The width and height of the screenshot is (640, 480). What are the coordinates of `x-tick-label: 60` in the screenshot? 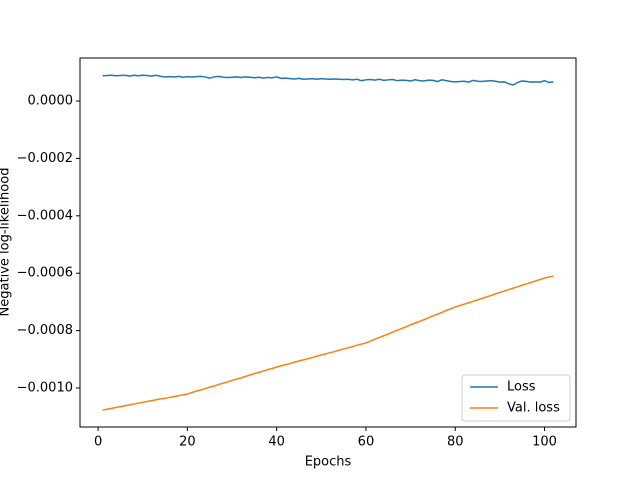 It's located at (366, 442).